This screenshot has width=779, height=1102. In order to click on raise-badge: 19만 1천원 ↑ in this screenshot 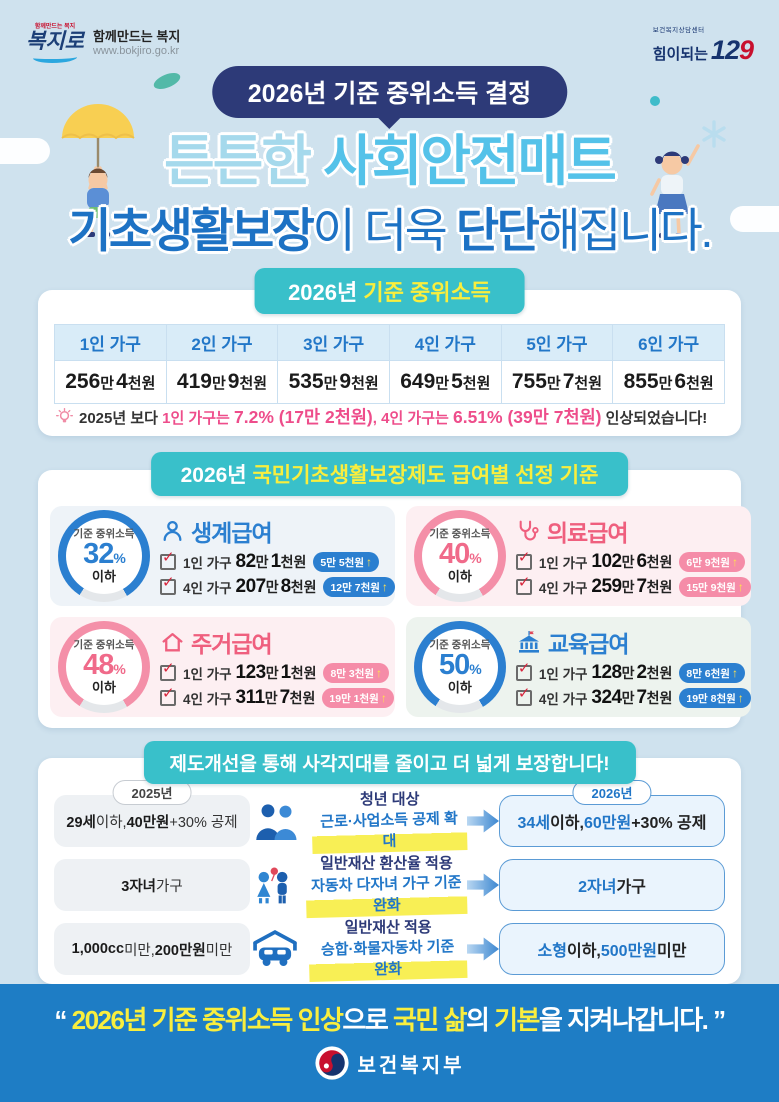, I will do `click(358, 698)`.